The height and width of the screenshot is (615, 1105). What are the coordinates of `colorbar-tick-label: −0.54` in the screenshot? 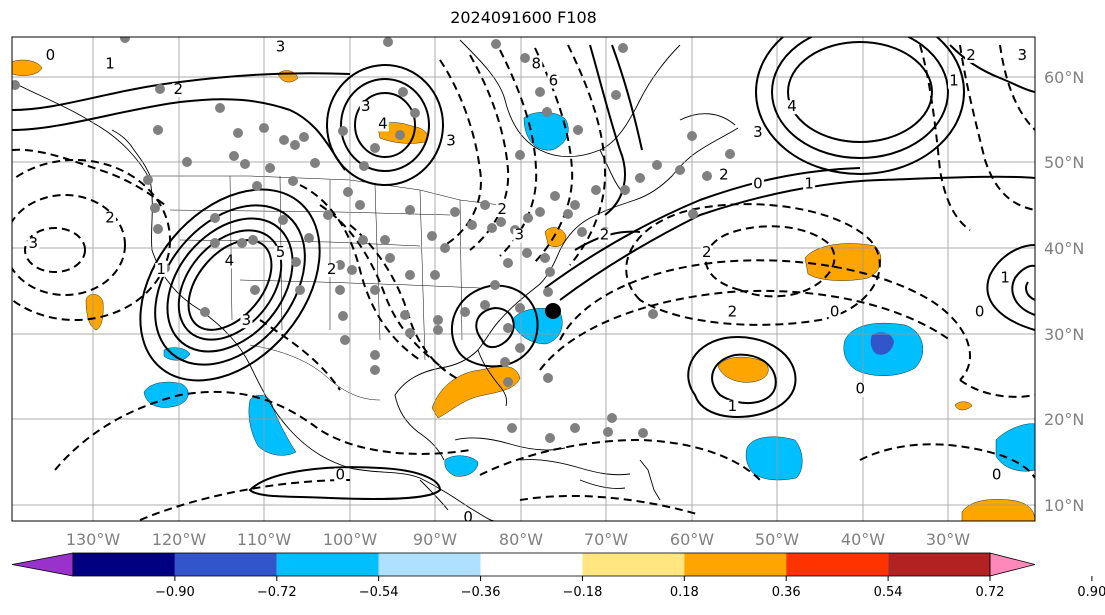 It's located at (379, 592).